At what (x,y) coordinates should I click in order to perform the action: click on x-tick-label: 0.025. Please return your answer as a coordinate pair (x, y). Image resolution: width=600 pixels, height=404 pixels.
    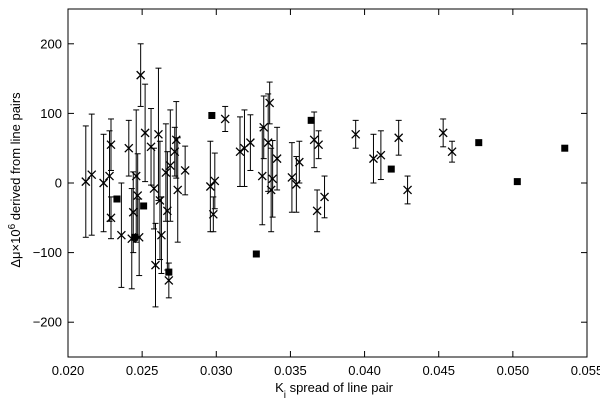
    Looking at the image, I should click on (142, 370).